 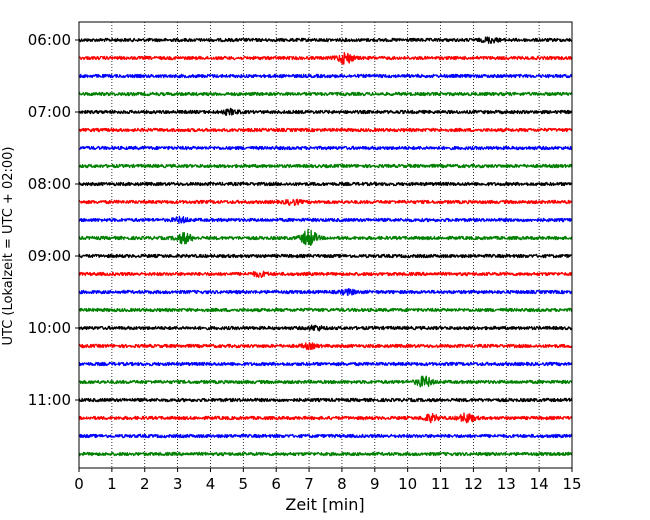 I want to click on x-tick-label: 4, so click(x=211, y=484).